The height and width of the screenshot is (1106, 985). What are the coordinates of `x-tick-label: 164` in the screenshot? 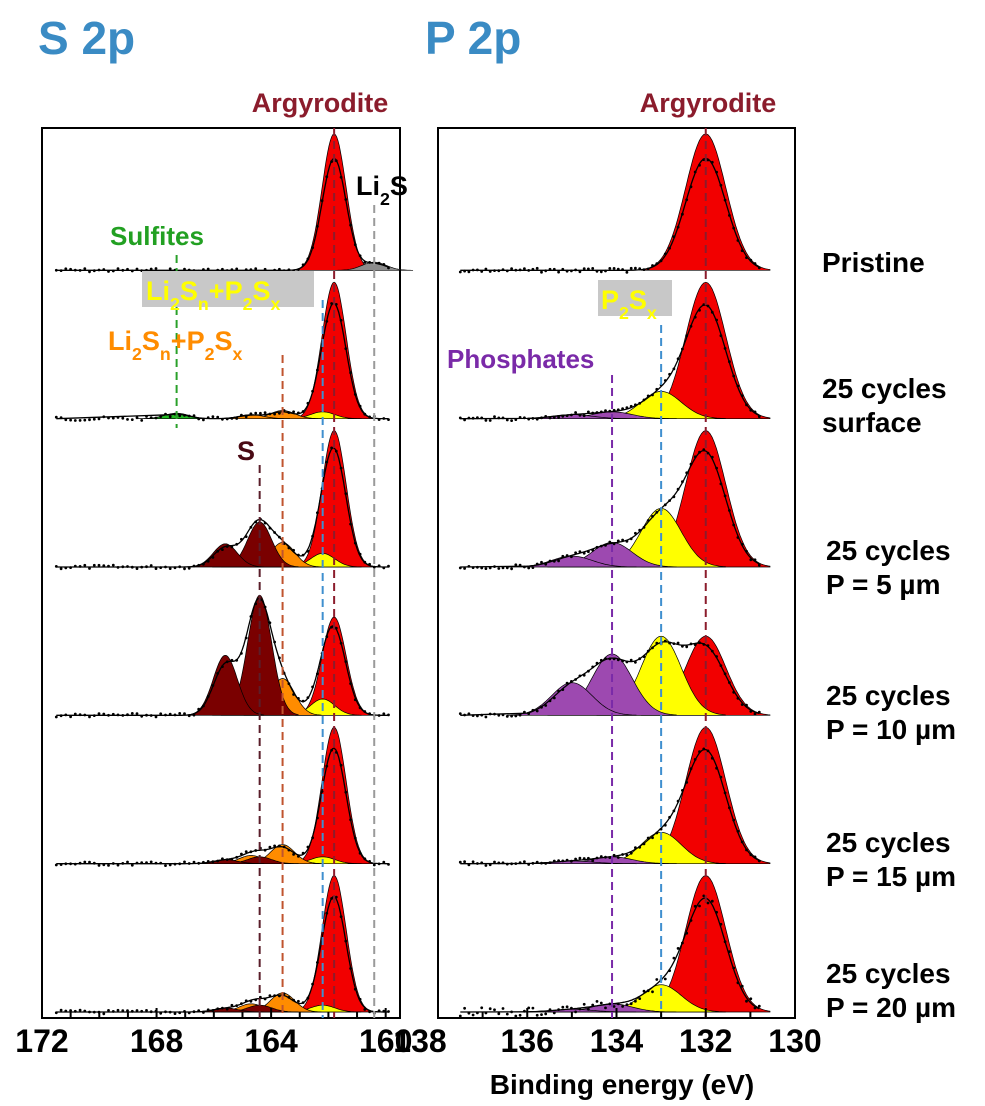 It's located at (271, 1041).